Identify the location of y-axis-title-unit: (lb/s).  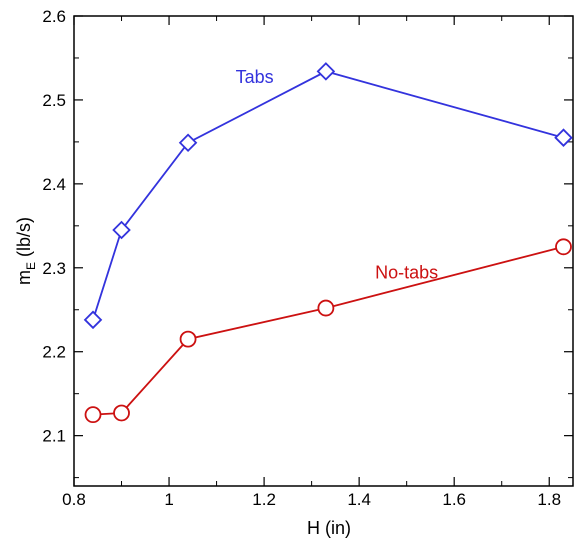
(24, 239).